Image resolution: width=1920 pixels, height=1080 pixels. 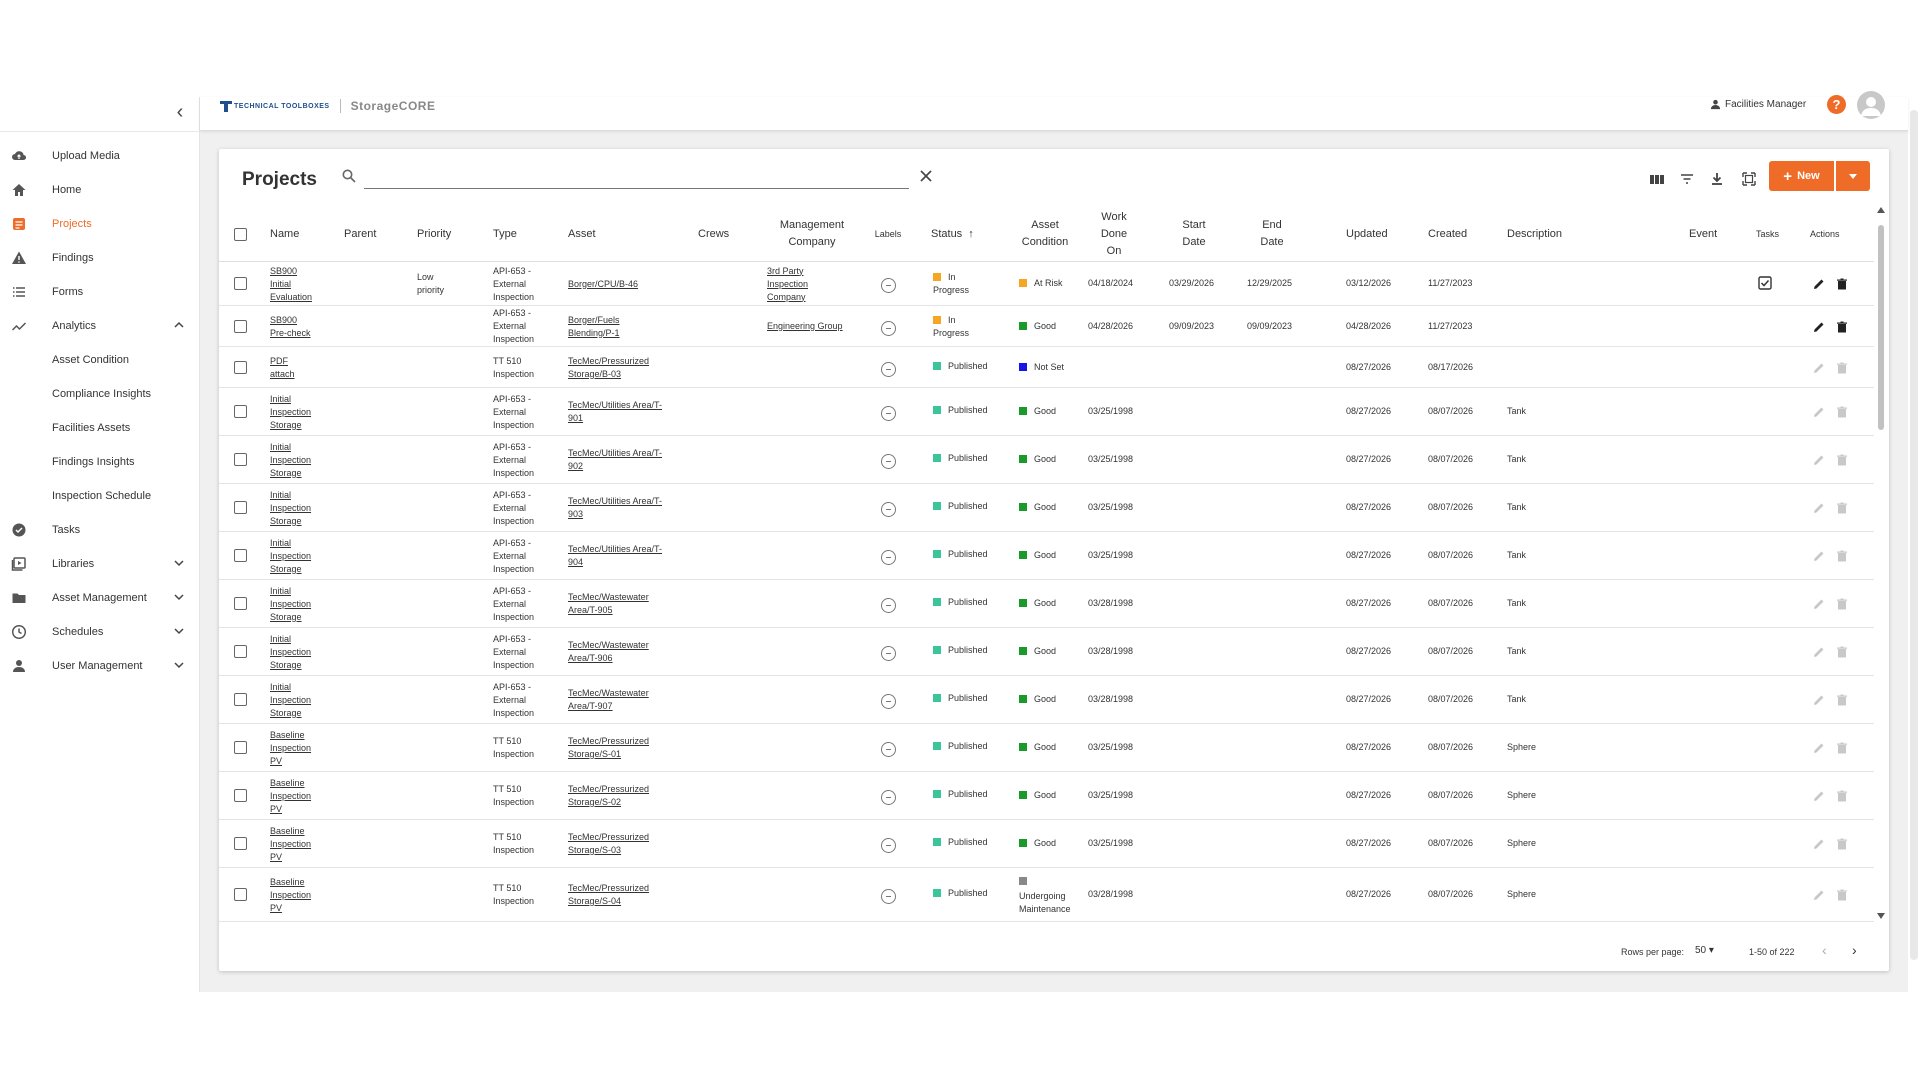 I want to click on column-header-created: Created, so click(x=1448, y=234).